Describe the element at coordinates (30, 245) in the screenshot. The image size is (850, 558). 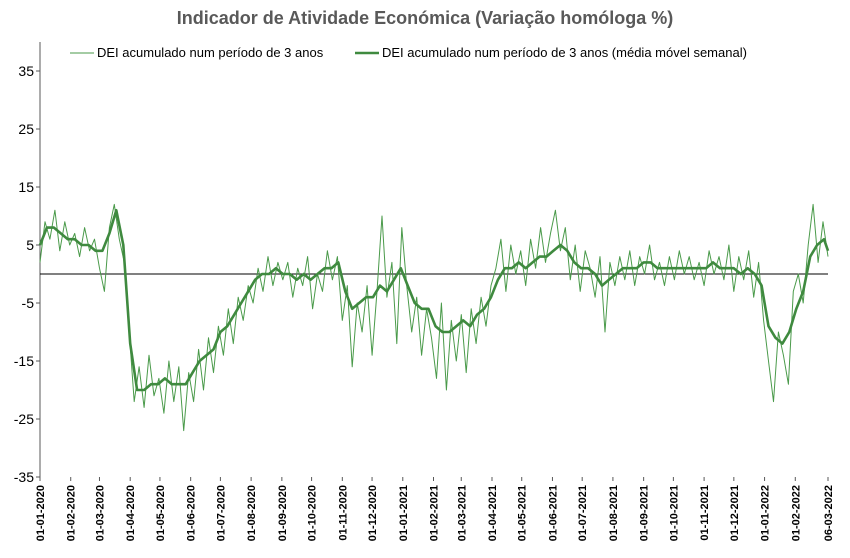
I see `y-tick-label: 5` at that location.